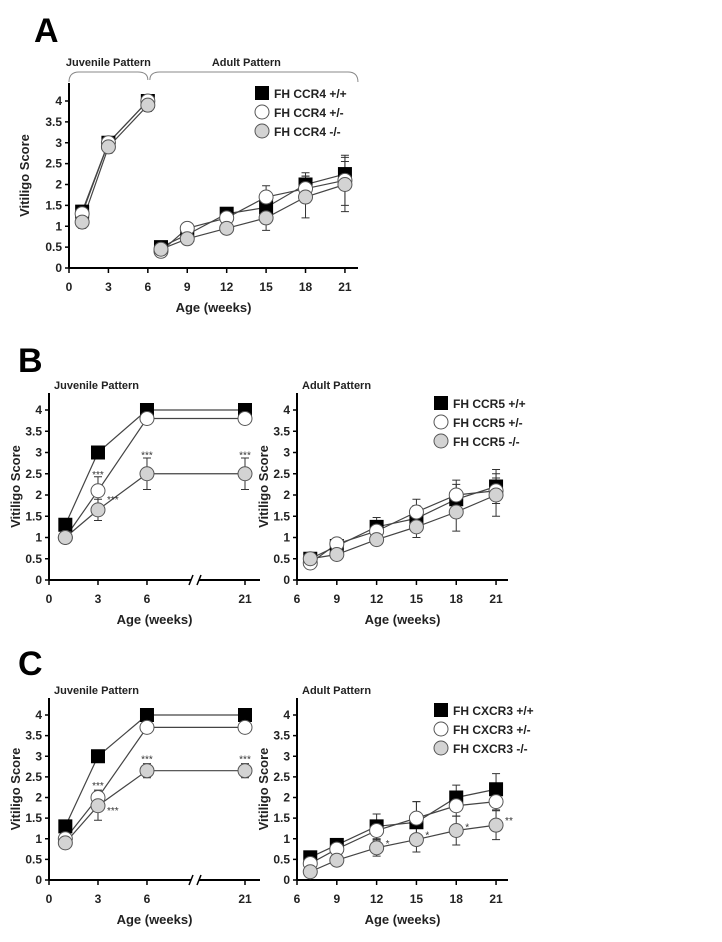 The width and height of the screenshot is (722, 942). Describe the element at coordinates (246, 63) in the screenshot. I see `adult-pattern-label: Adult Pattern` at that location.